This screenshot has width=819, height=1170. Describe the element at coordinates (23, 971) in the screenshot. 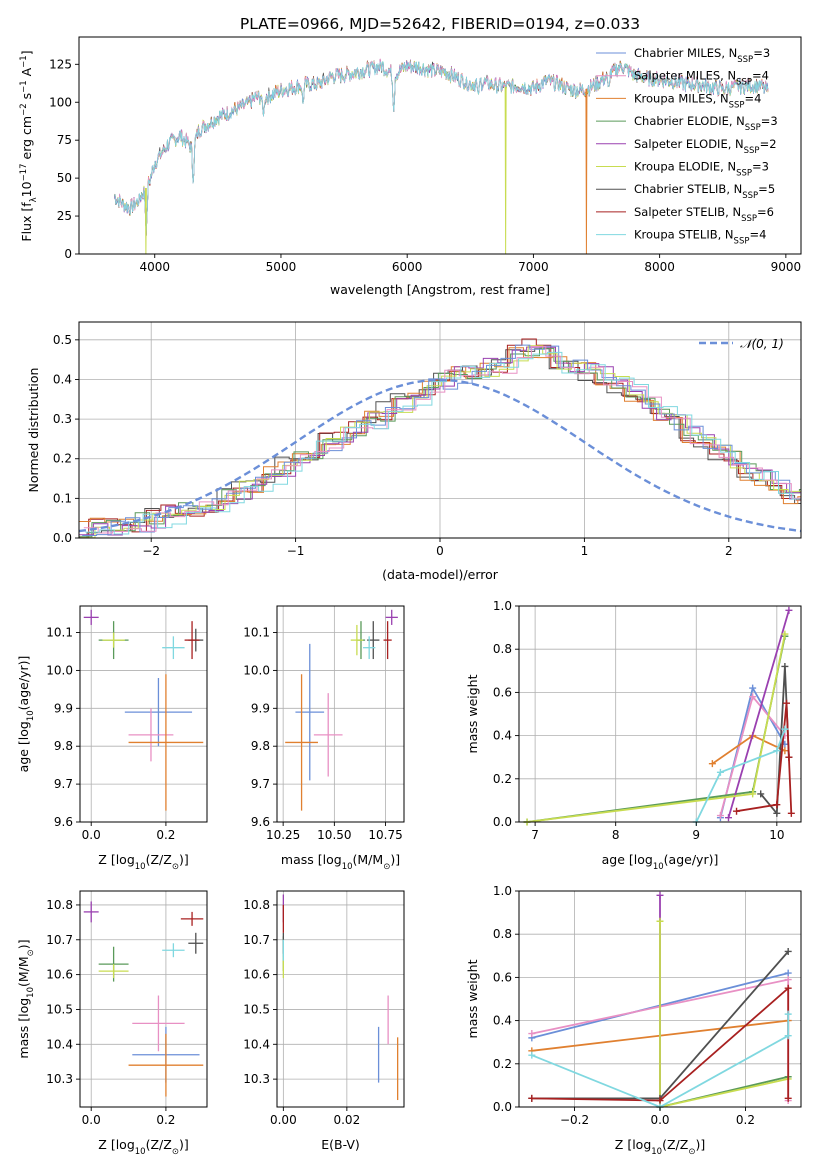

I see `y-axis-label-part: (M/M` at that location.